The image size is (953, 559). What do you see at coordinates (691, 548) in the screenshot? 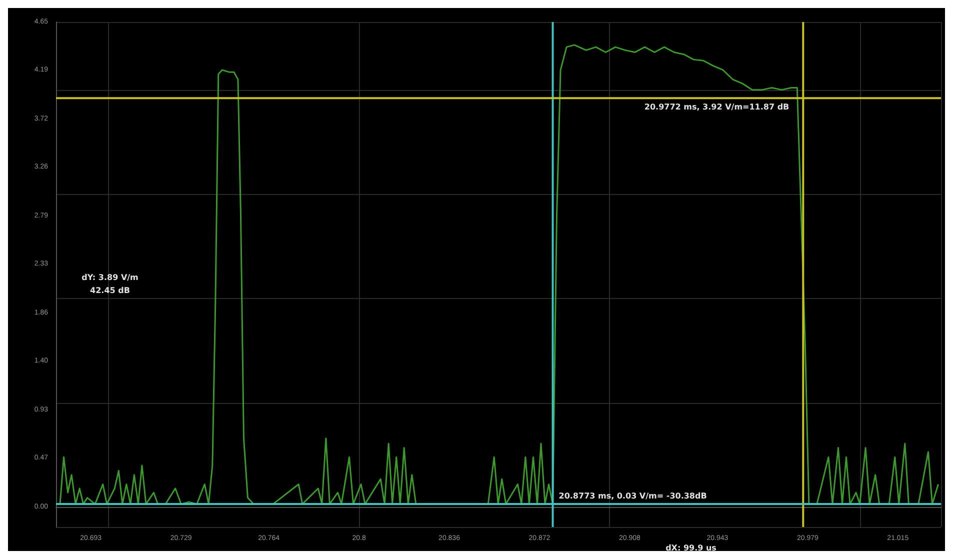
I see `text: dX: 99.9 us` at bounding box center [691, 548].